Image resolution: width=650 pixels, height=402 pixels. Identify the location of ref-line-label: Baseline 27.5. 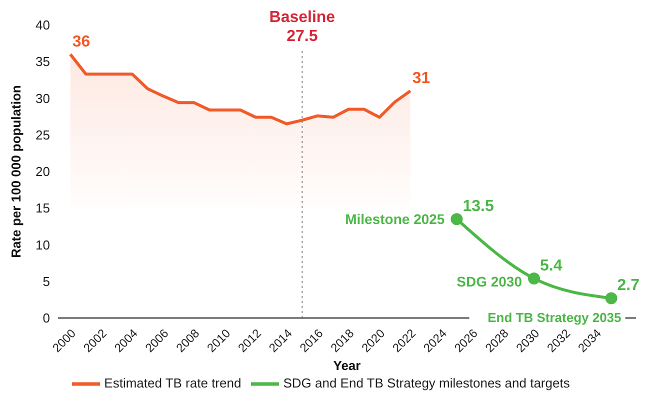
(302, 27).